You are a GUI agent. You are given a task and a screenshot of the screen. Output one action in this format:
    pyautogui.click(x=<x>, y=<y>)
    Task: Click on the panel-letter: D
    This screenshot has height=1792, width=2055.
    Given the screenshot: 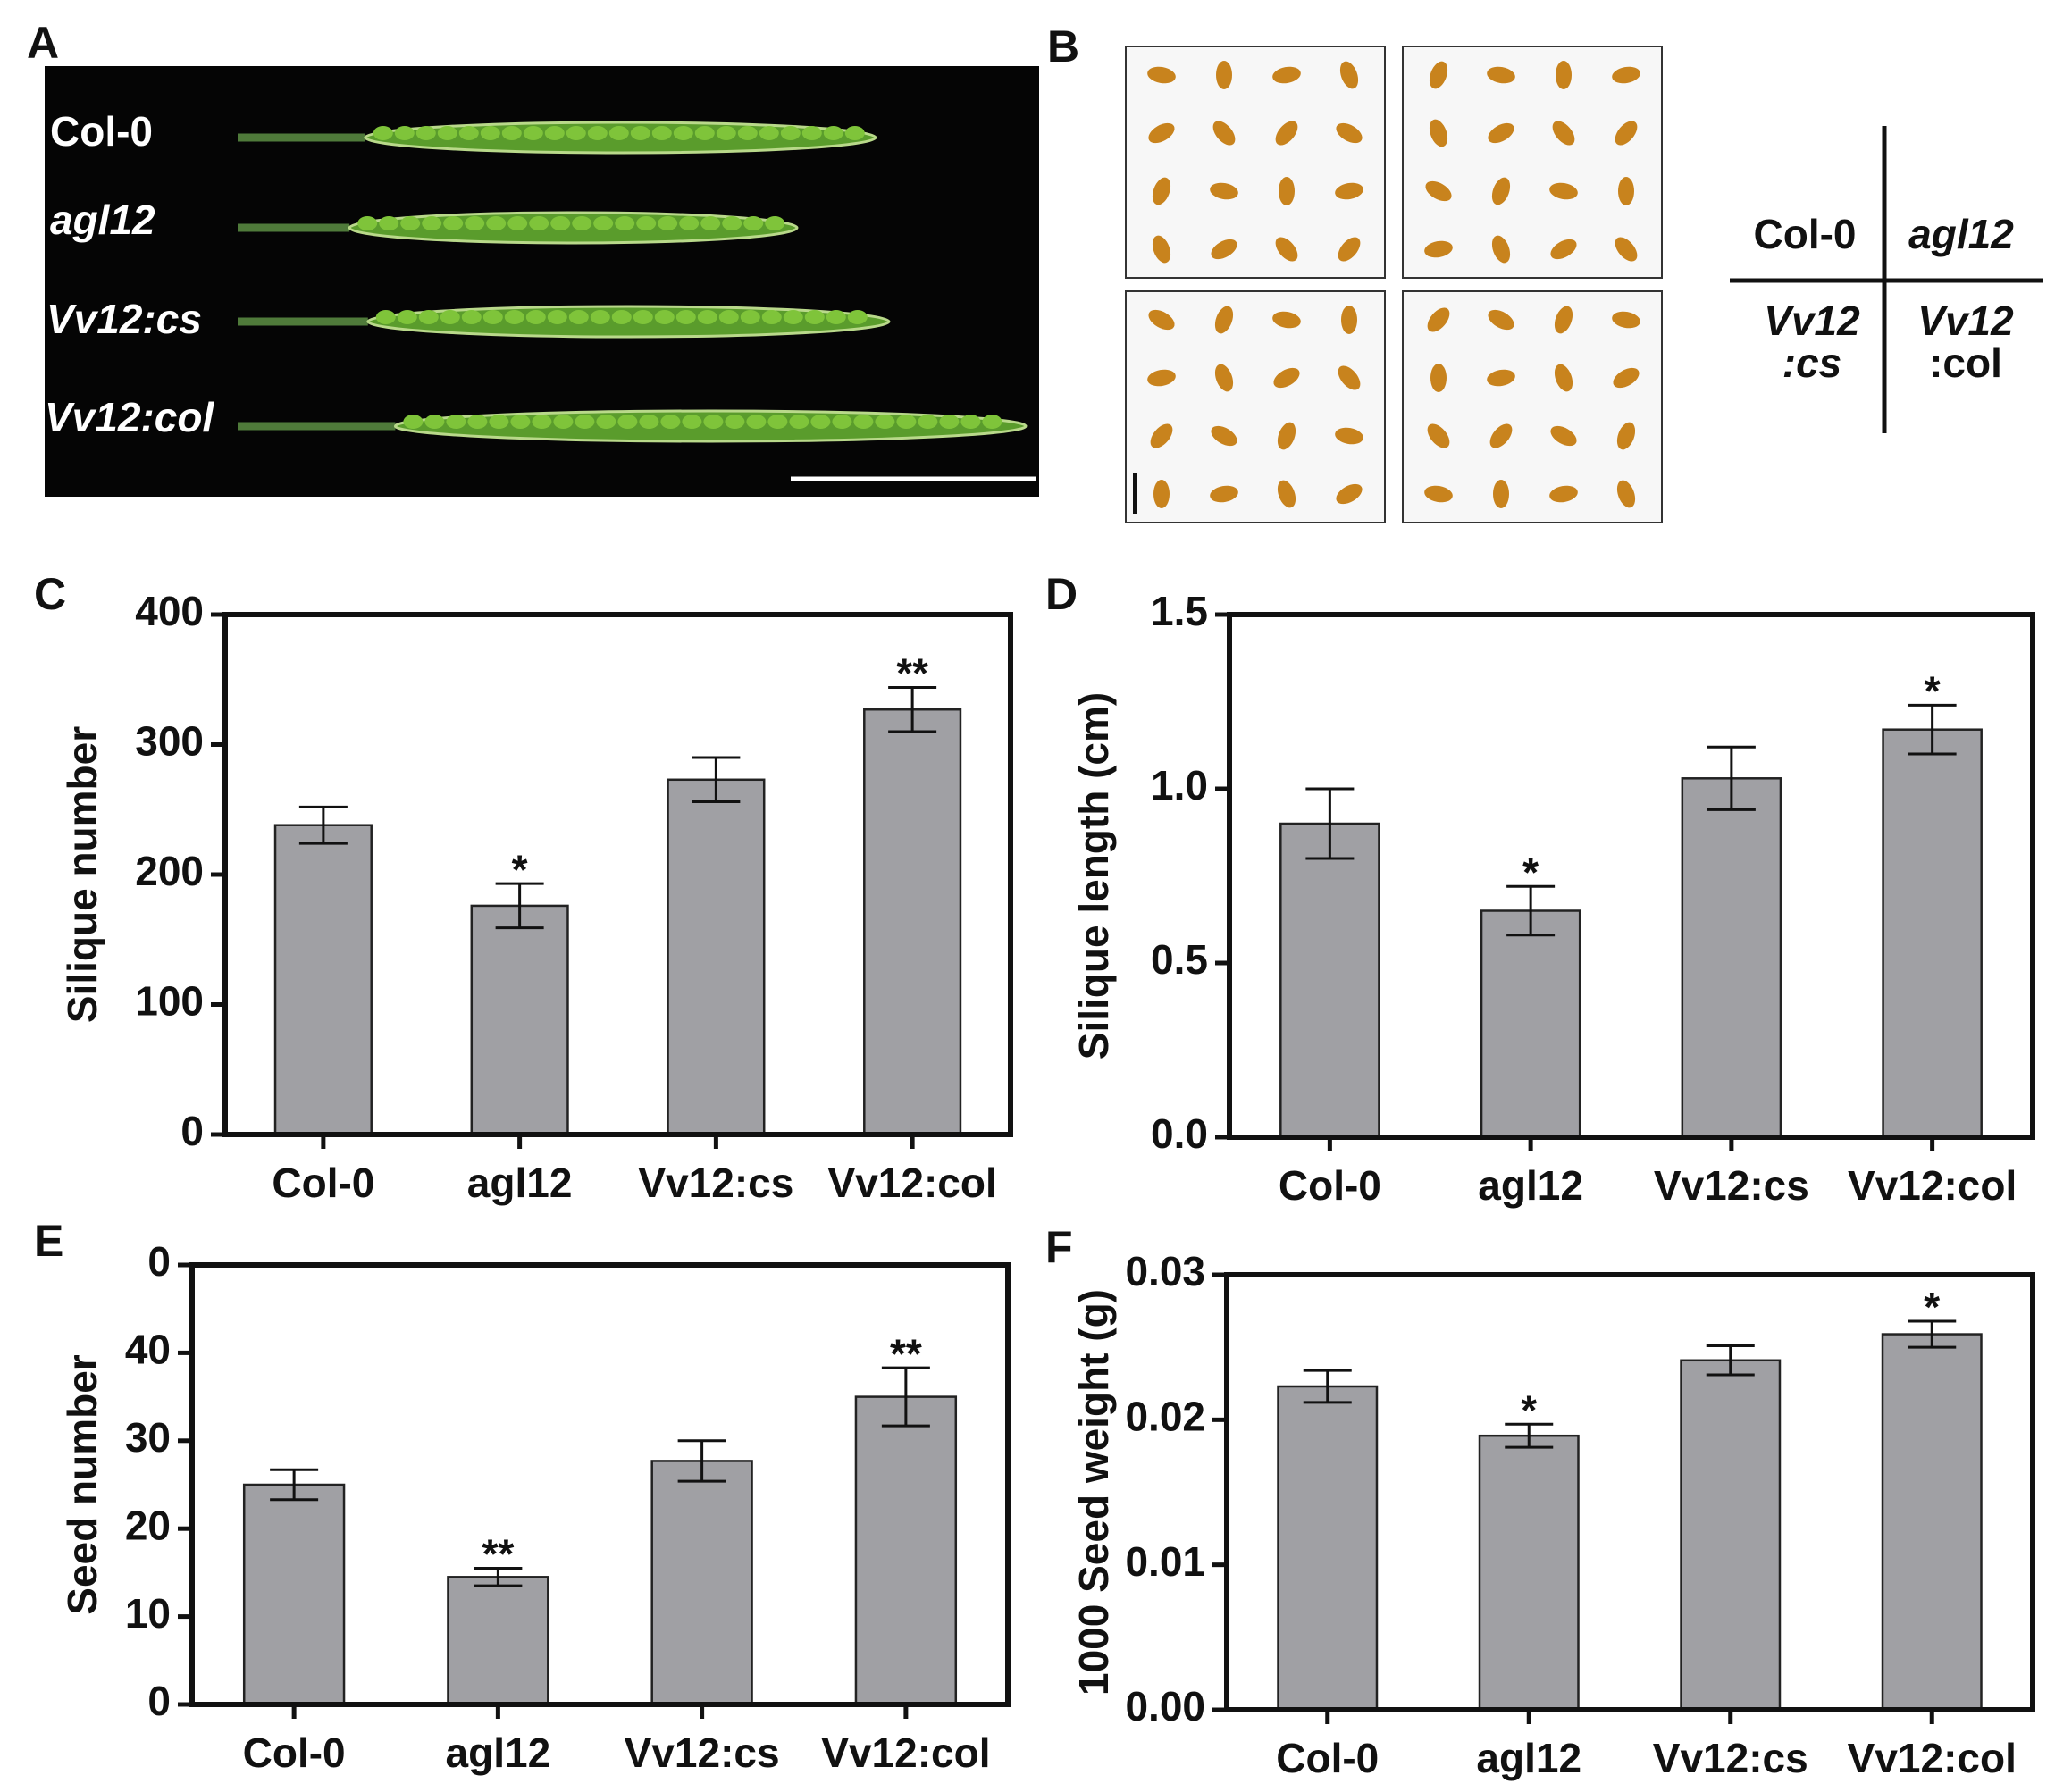 What is the action you would take?
    pyautogui.click(x=1061, y=594)
    